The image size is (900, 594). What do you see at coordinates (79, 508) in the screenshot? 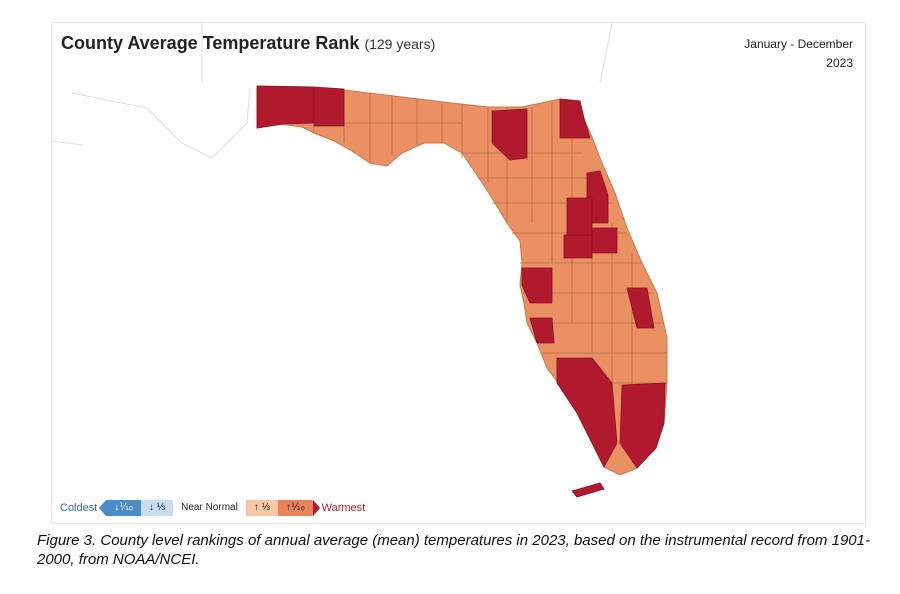
I see `legend-coldest: Coldest` at bounding box center [79, 508].